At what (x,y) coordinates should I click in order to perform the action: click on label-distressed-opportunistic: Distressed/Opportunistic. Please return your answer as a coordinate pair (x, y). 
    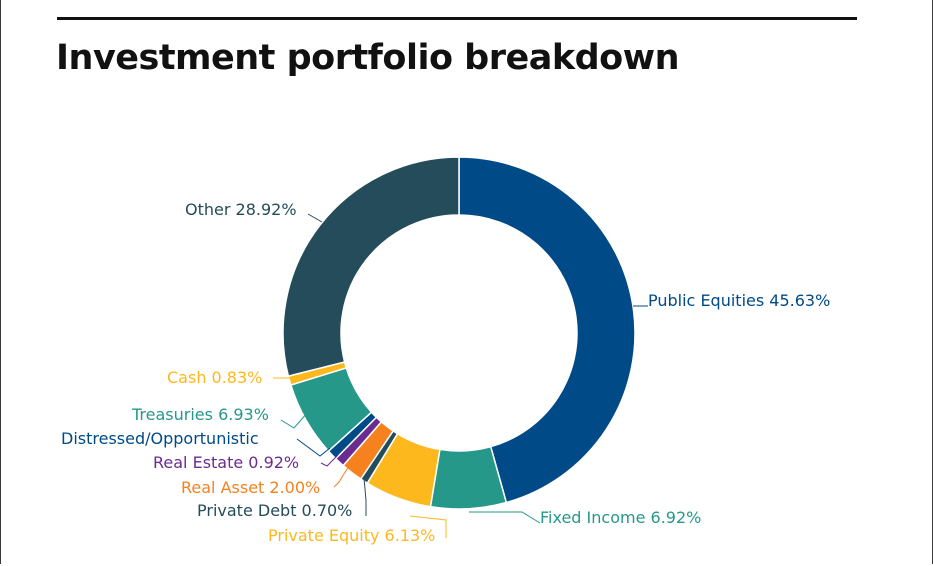
    Looking at the image, I should click on (160, 438).